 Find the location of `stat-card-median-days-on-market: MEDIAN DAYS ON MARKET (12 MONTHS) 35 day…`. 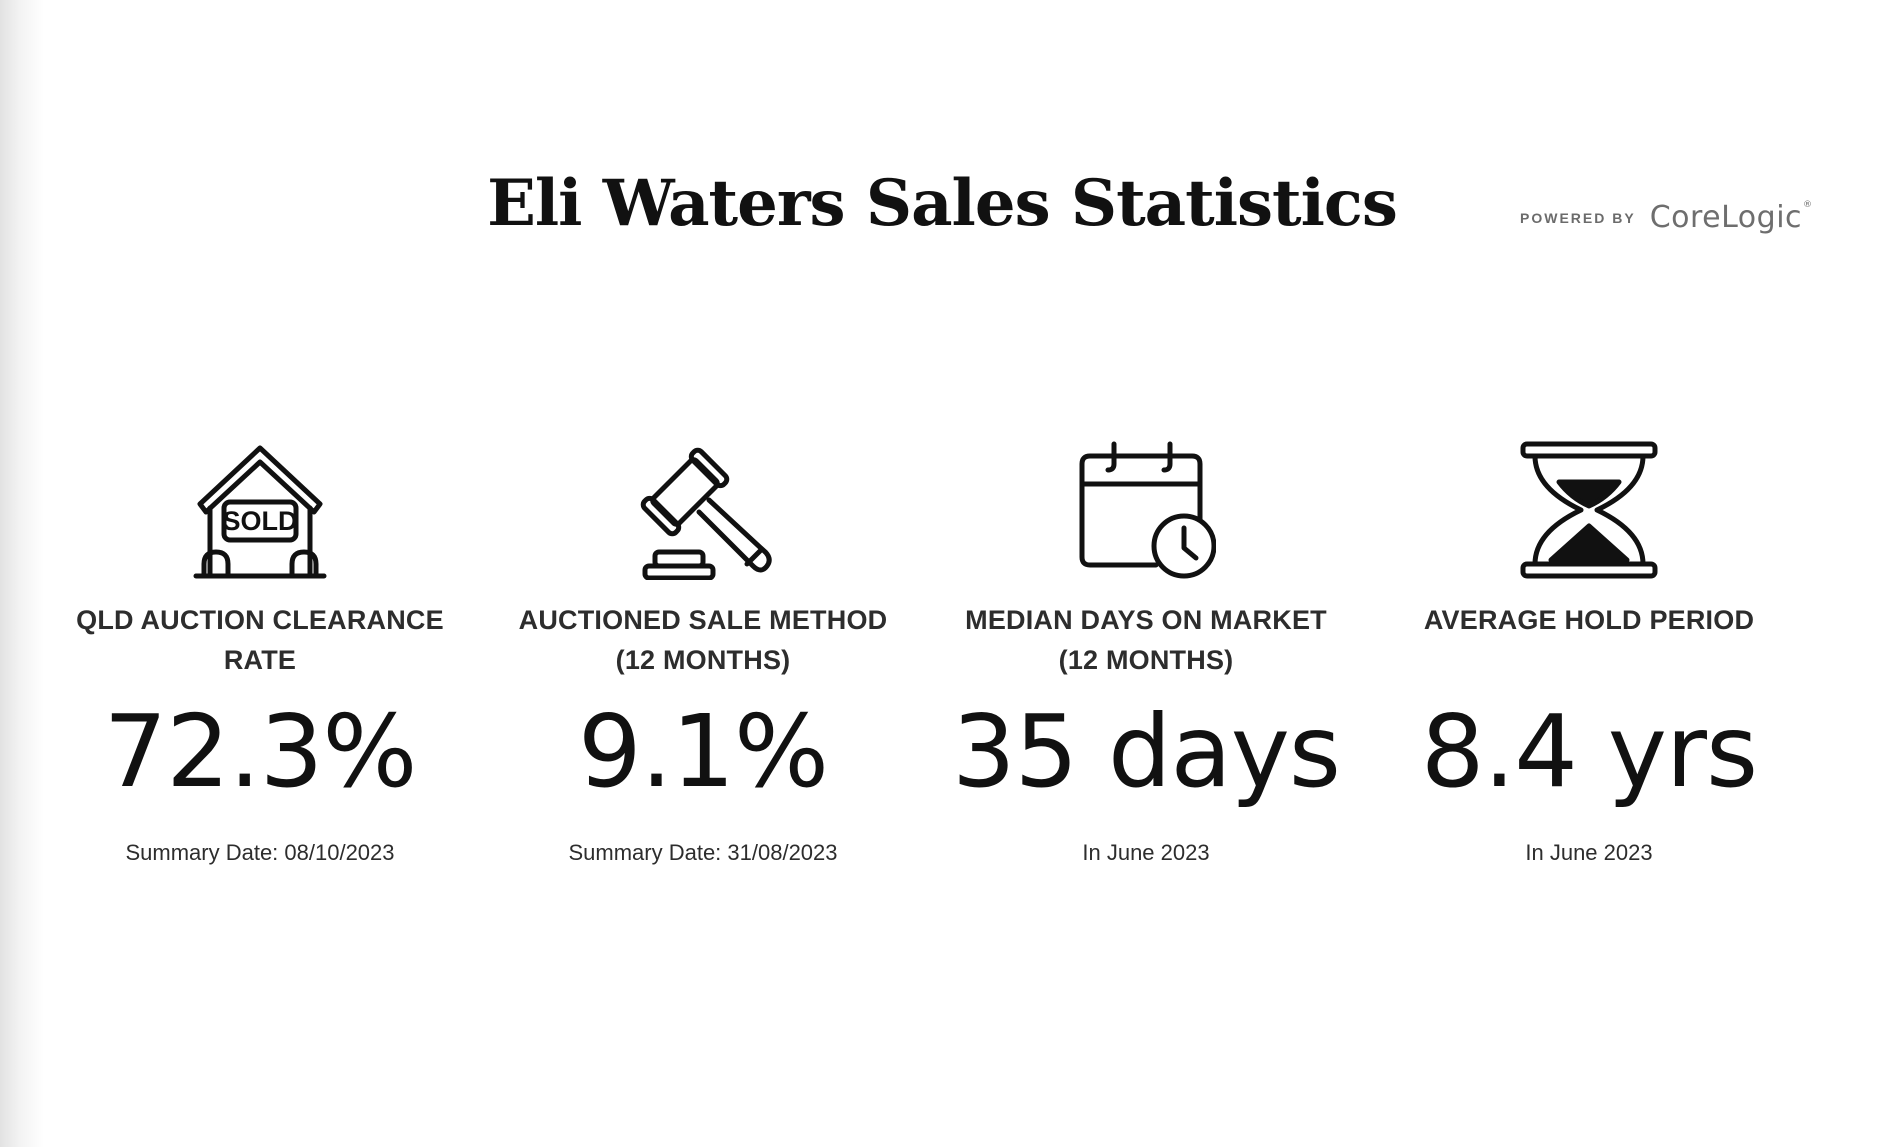

stat-card-median-days-on-market: MEDIAN DAYS ON MARKET (12 MONTHS) 35 day… is located at coordinates (1146, 660).